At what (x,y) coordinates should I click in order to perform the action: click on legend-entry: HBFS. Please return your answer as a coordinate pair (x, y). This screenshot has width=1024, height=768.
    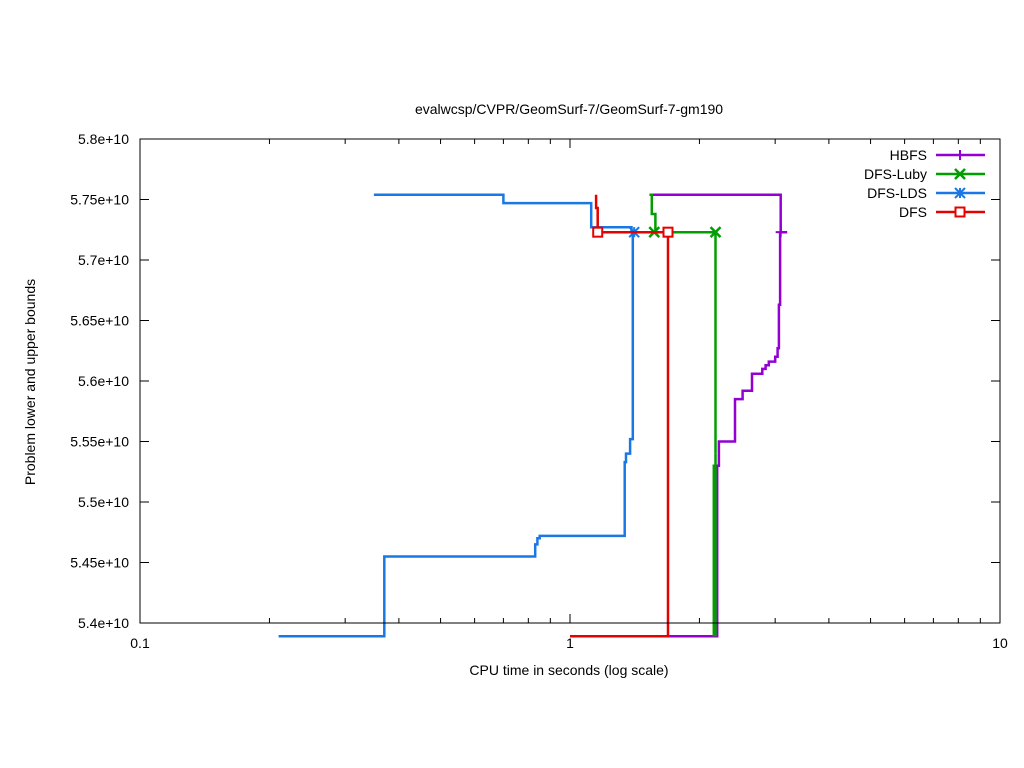
    Looking at the image, I should click on (937, 155).